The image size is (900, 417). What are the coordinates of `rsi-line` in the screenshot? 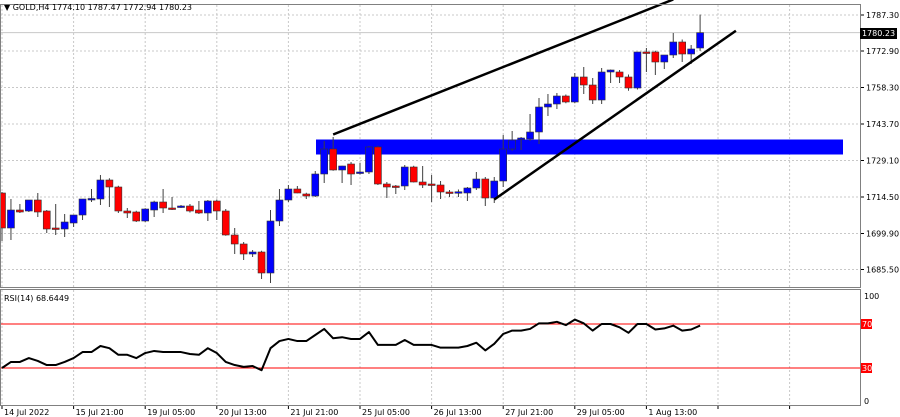 It's located at (351, 345).